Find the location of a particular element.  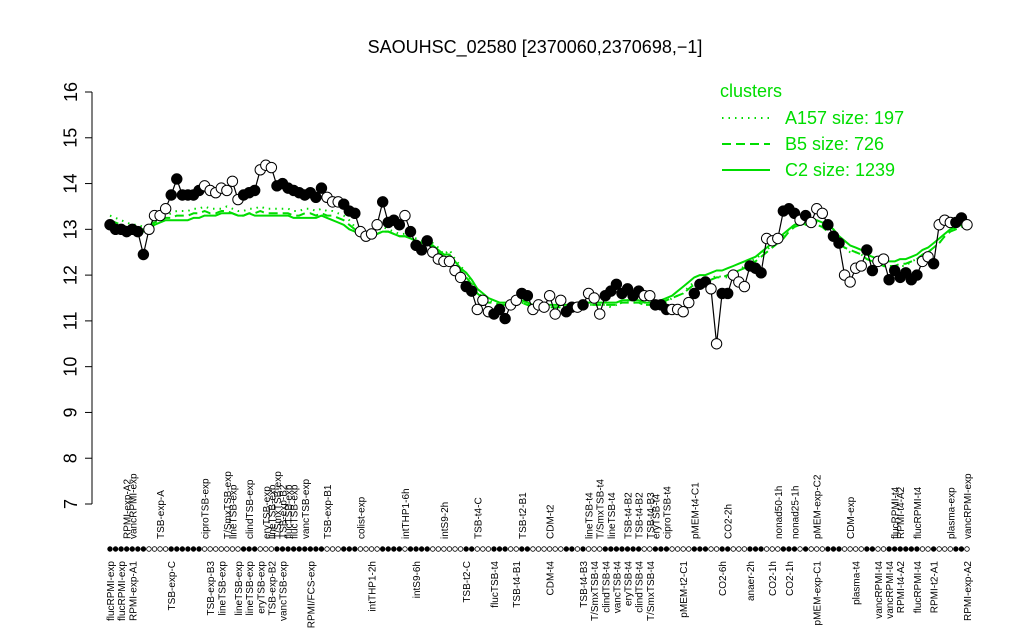

x-label-bottom: RPMI/FCS-exp is located at coordinates (311, 595).